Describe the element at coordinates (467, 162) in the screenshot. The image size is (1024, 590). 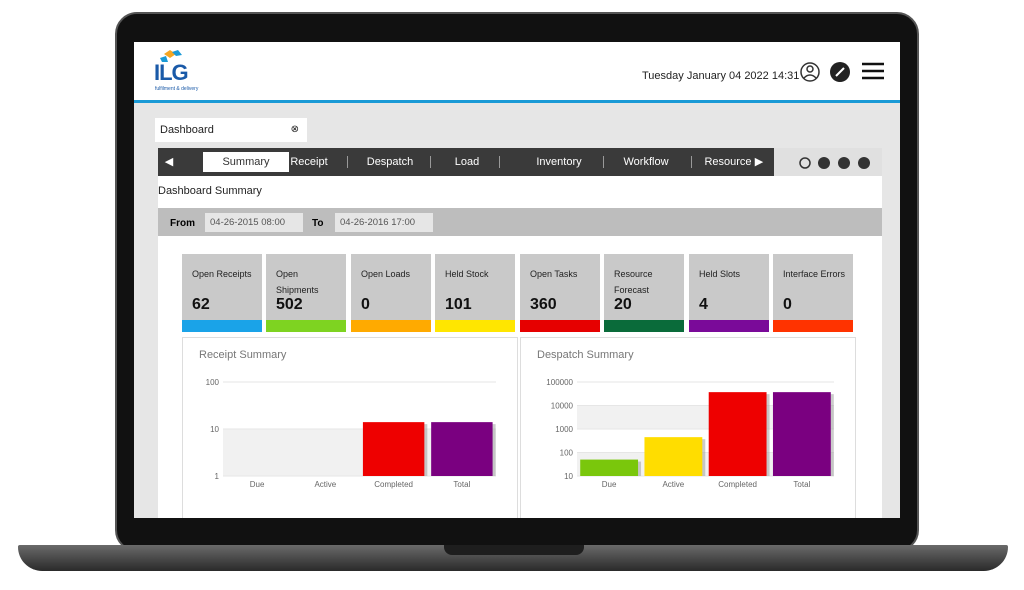
I see `nav-item: Load` at that location.